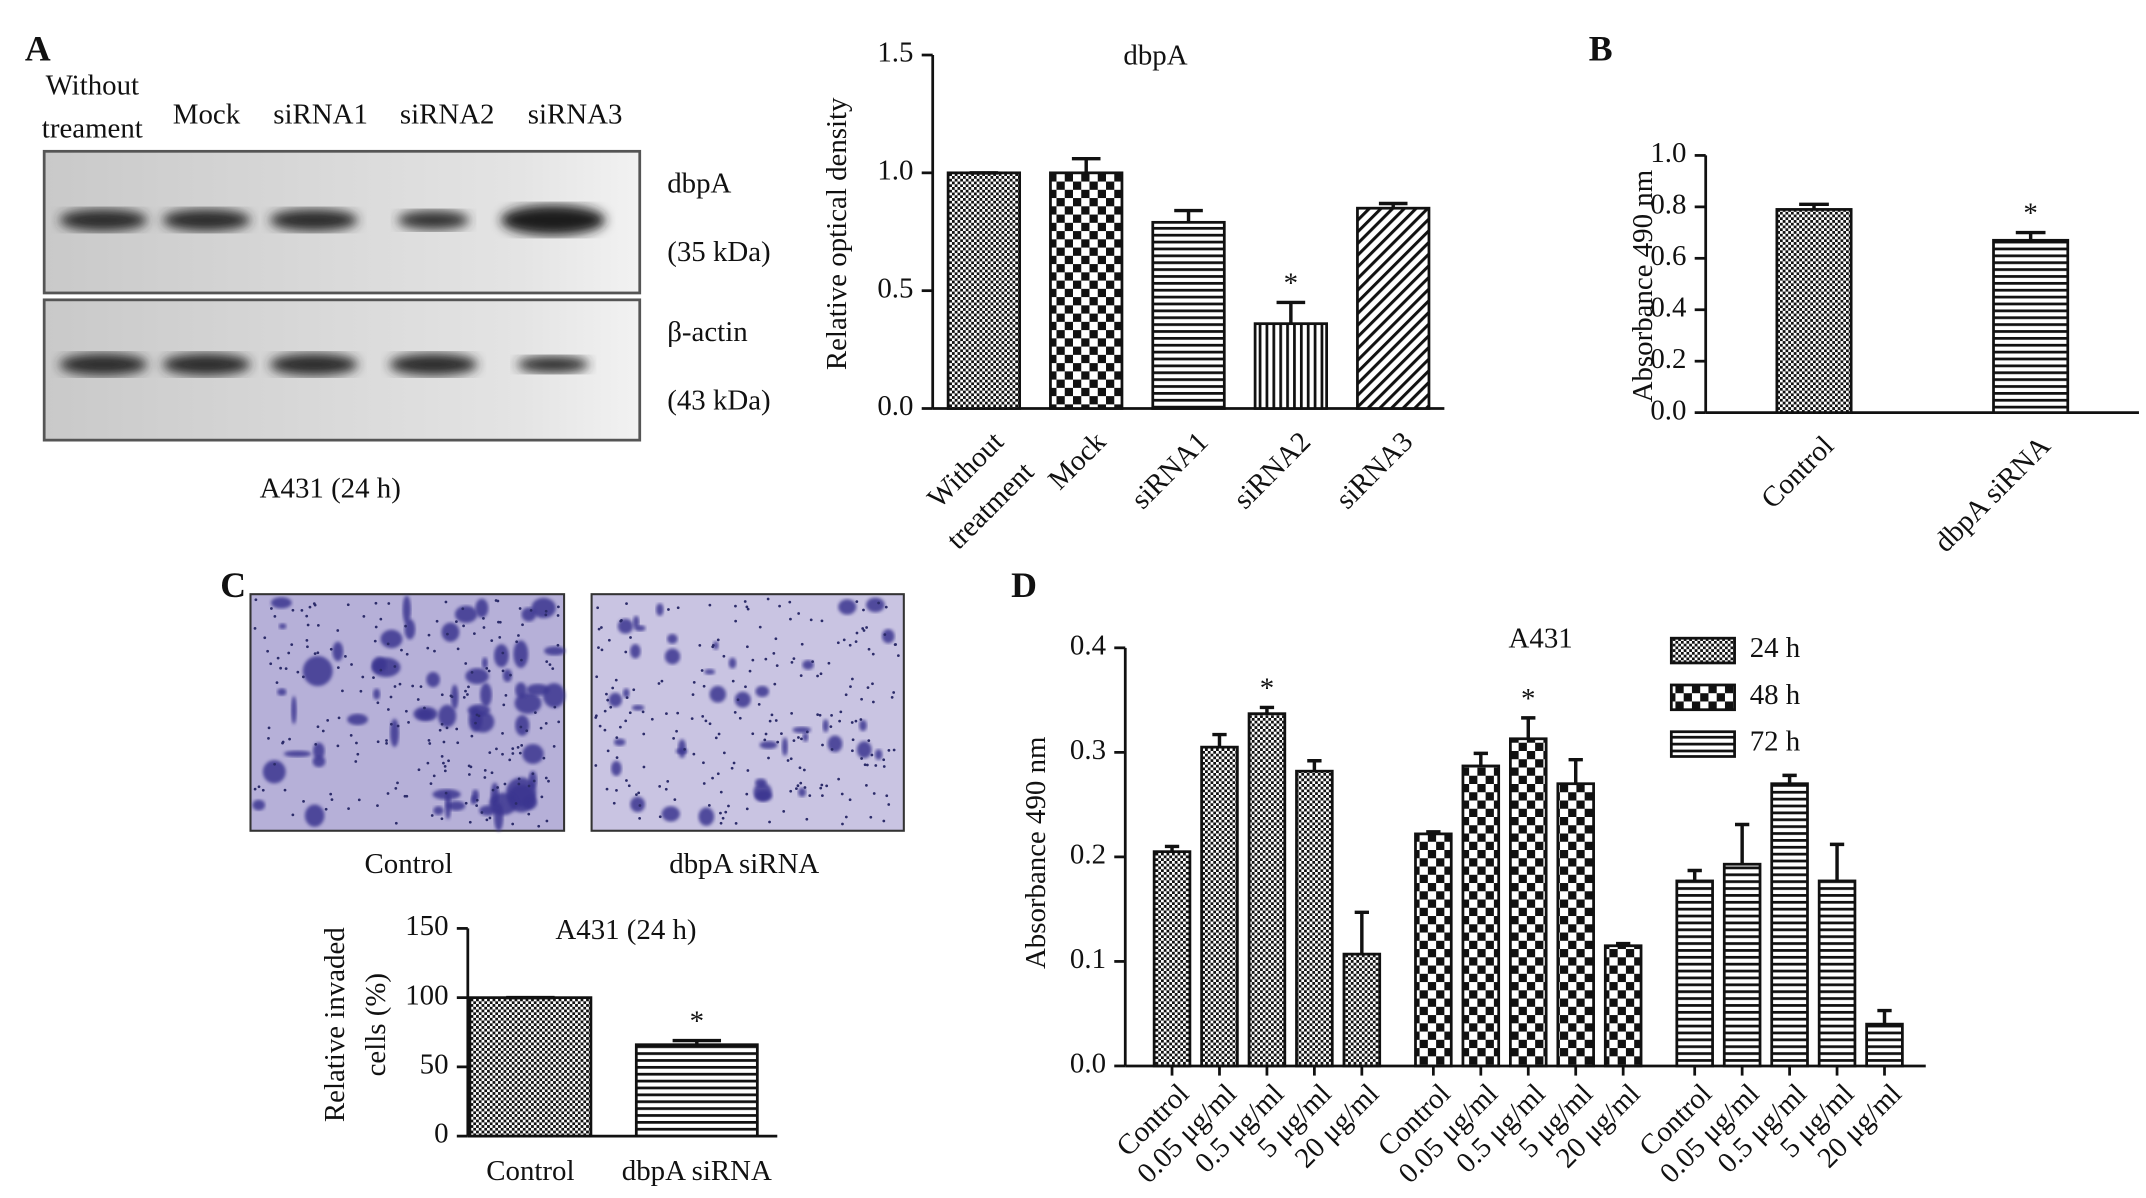 The image size is (2146, 1198). What do you see at coordinates (1170, 471) in the screenshot?
I see `x-tick-label: siRNA1` at bounding box center [1170, 471].